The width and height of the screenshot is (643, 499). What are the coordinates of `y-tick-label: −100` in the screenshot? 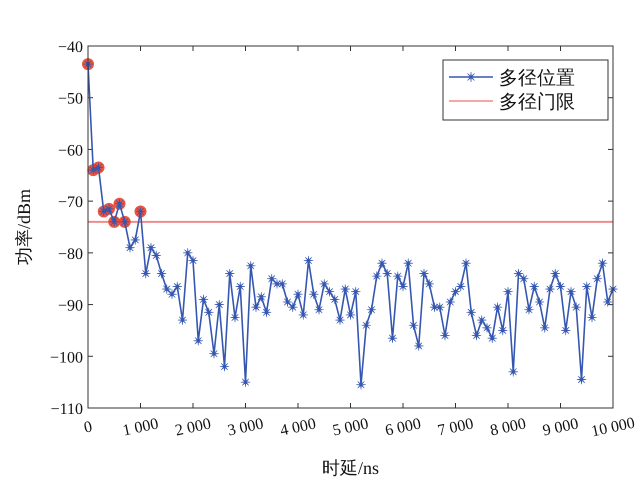 It's located at (66, 357).